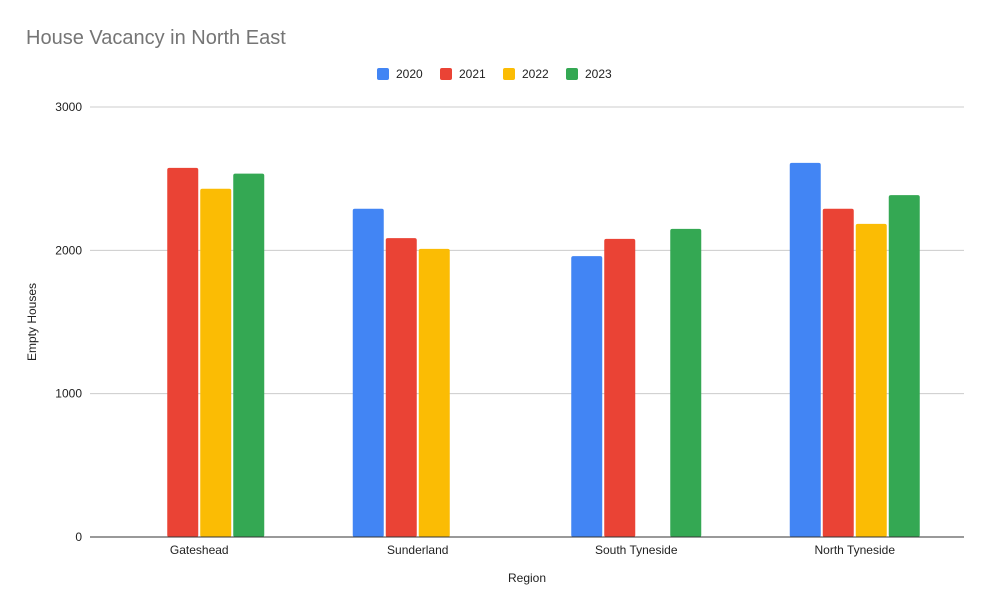 This screenshot has height=613, width=994. What do you see at coordinates (855, 550) in the screenshot?
I see `x-tick-label: North Tyneside` at bounding box center [855, 550].